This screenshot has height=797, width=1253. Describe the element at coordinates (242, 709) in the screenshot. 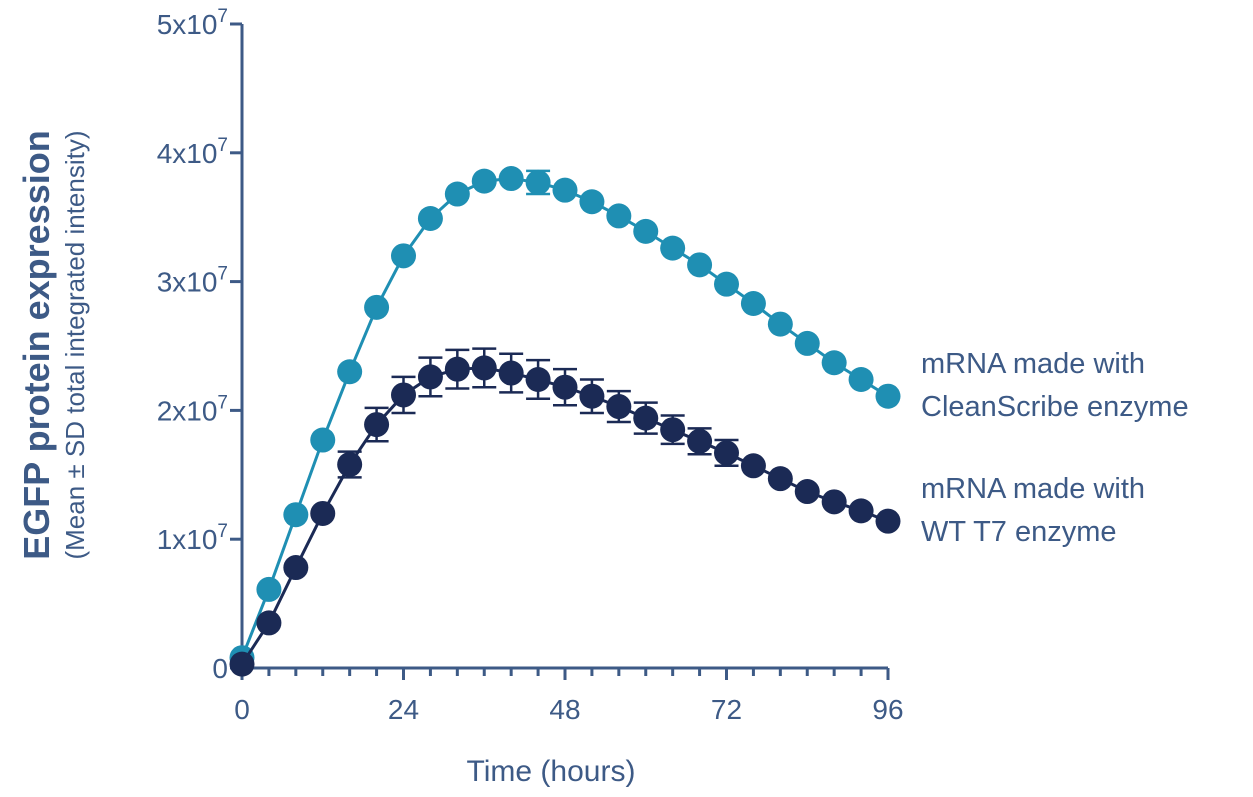

I see `x-tick-label: 0` at that location.